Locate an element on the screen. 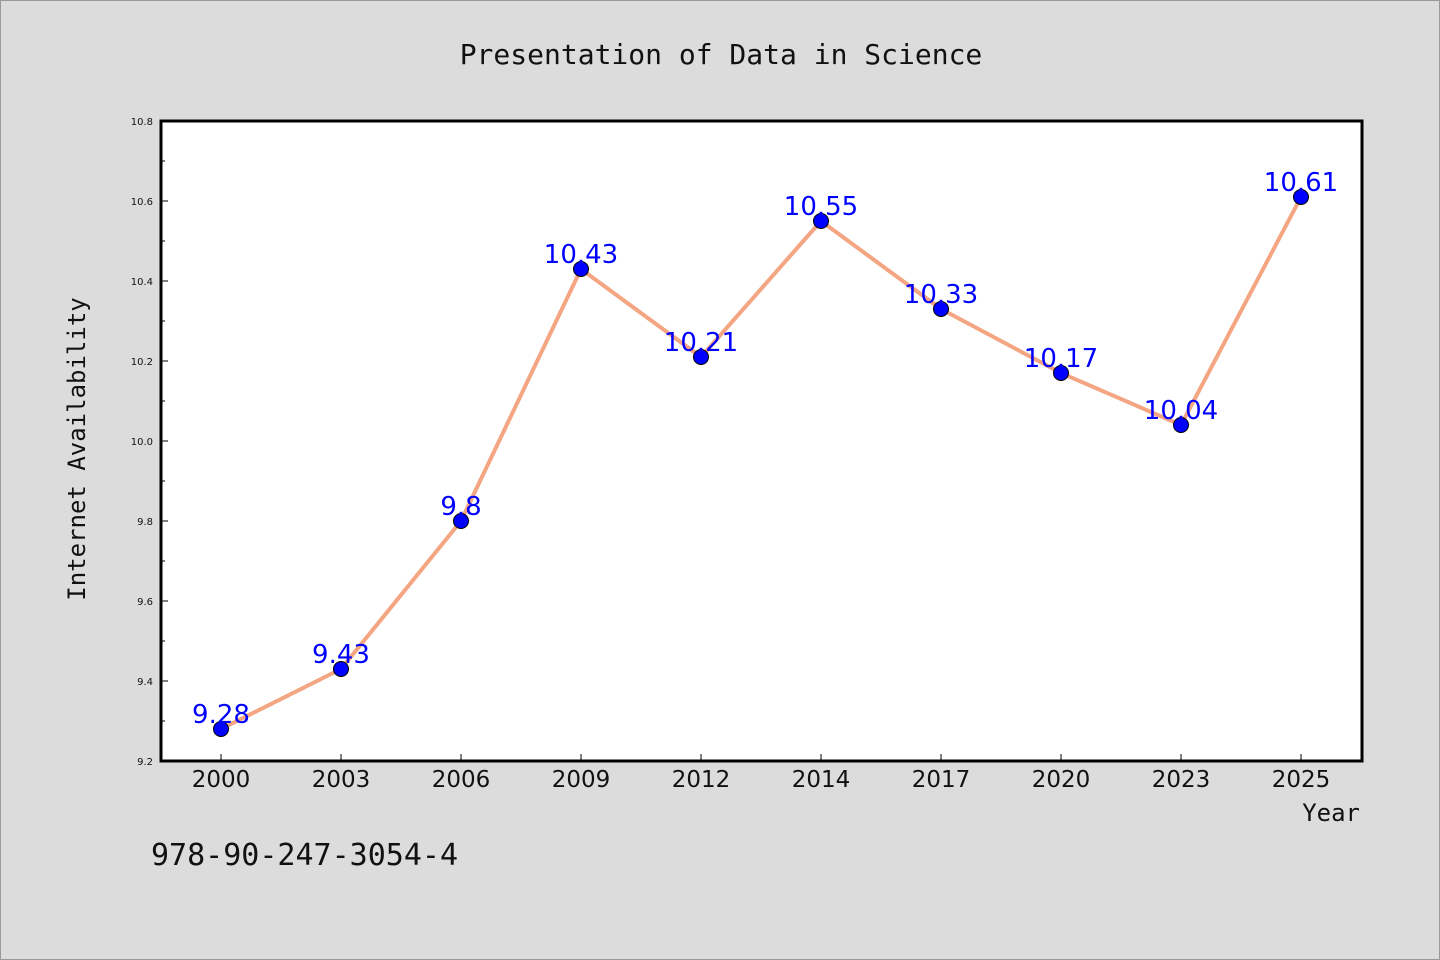  x-tick-label: 2009 is located at coordinates (581, 780).